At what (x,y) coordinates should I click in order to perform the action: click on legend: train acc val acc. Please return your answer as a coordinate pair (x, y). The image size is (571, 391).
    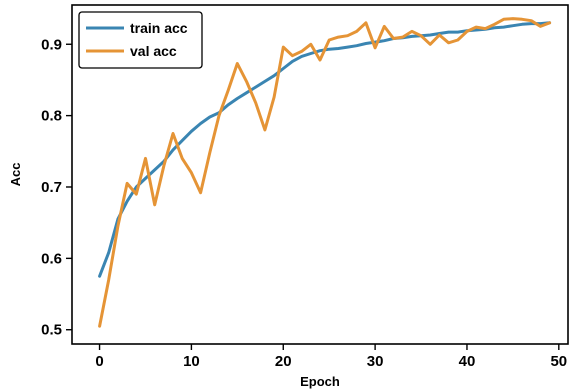
    Looking at the image, I should click on (140, 40).